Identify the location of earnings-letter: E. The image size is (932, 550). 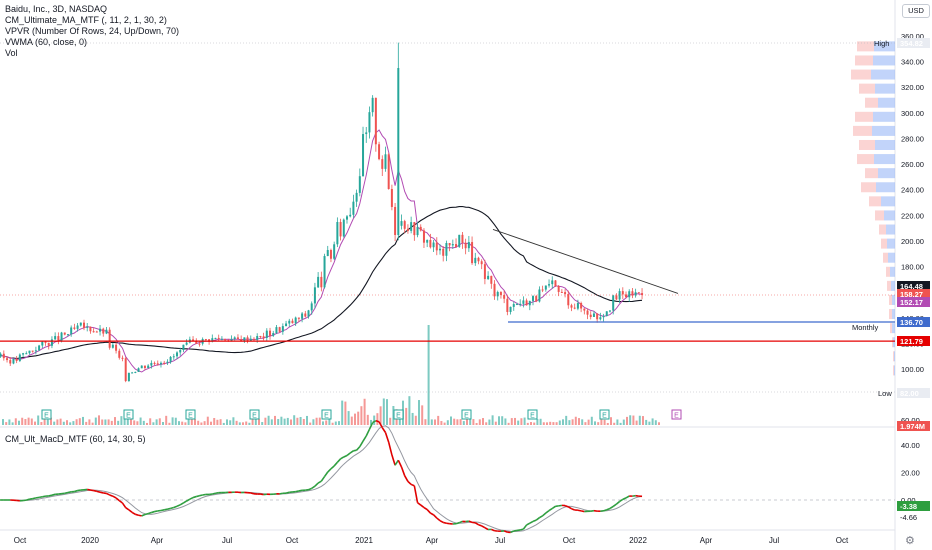
(46, 416).